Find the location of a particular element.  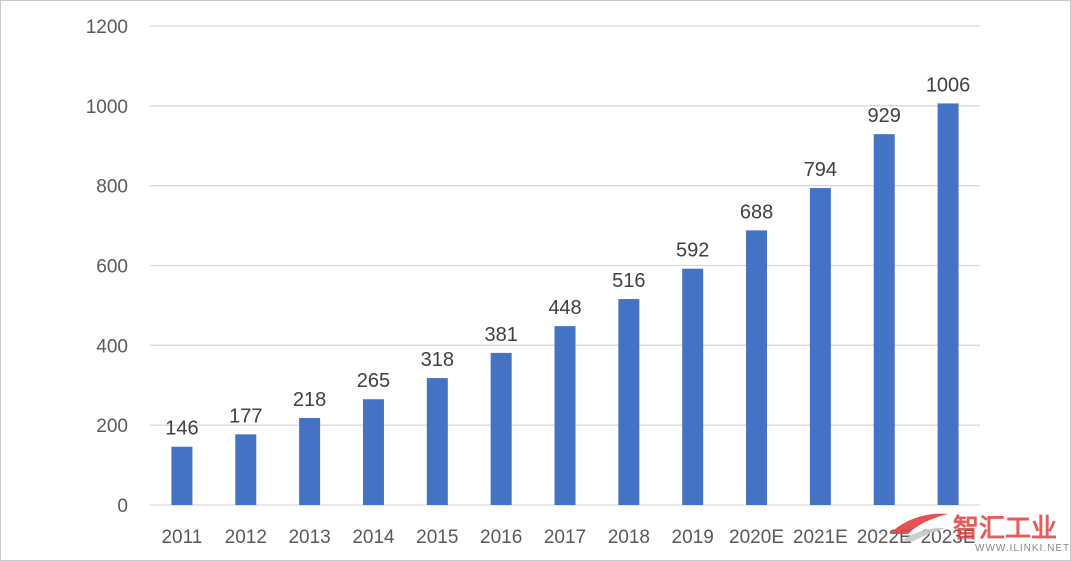

x-tick-label: 2014 is located at coordinates (373, 537).